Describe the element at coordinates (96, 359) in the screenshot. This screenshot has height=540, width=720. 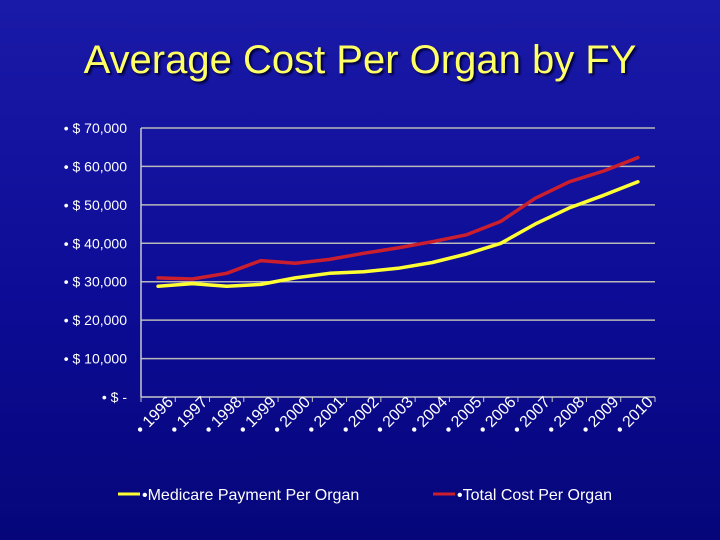
I see `y-tick-label: • $ 10,000` at that location.